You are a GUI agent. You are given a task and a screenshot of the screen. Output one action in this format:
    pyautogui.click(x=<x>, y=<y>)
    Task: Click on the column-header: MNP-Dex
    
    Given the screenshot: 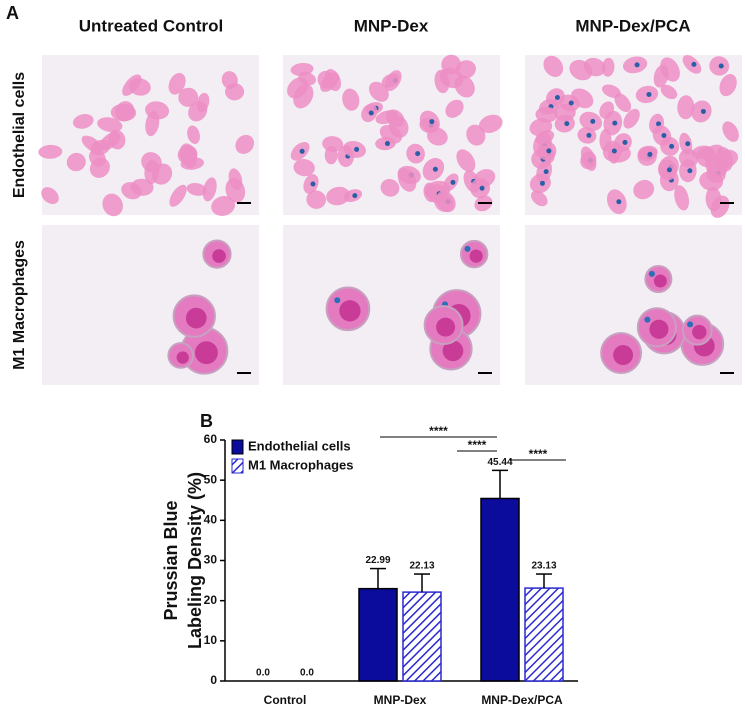 What is the action you would take?
    pyautogui.click(x=391, y=25)
    